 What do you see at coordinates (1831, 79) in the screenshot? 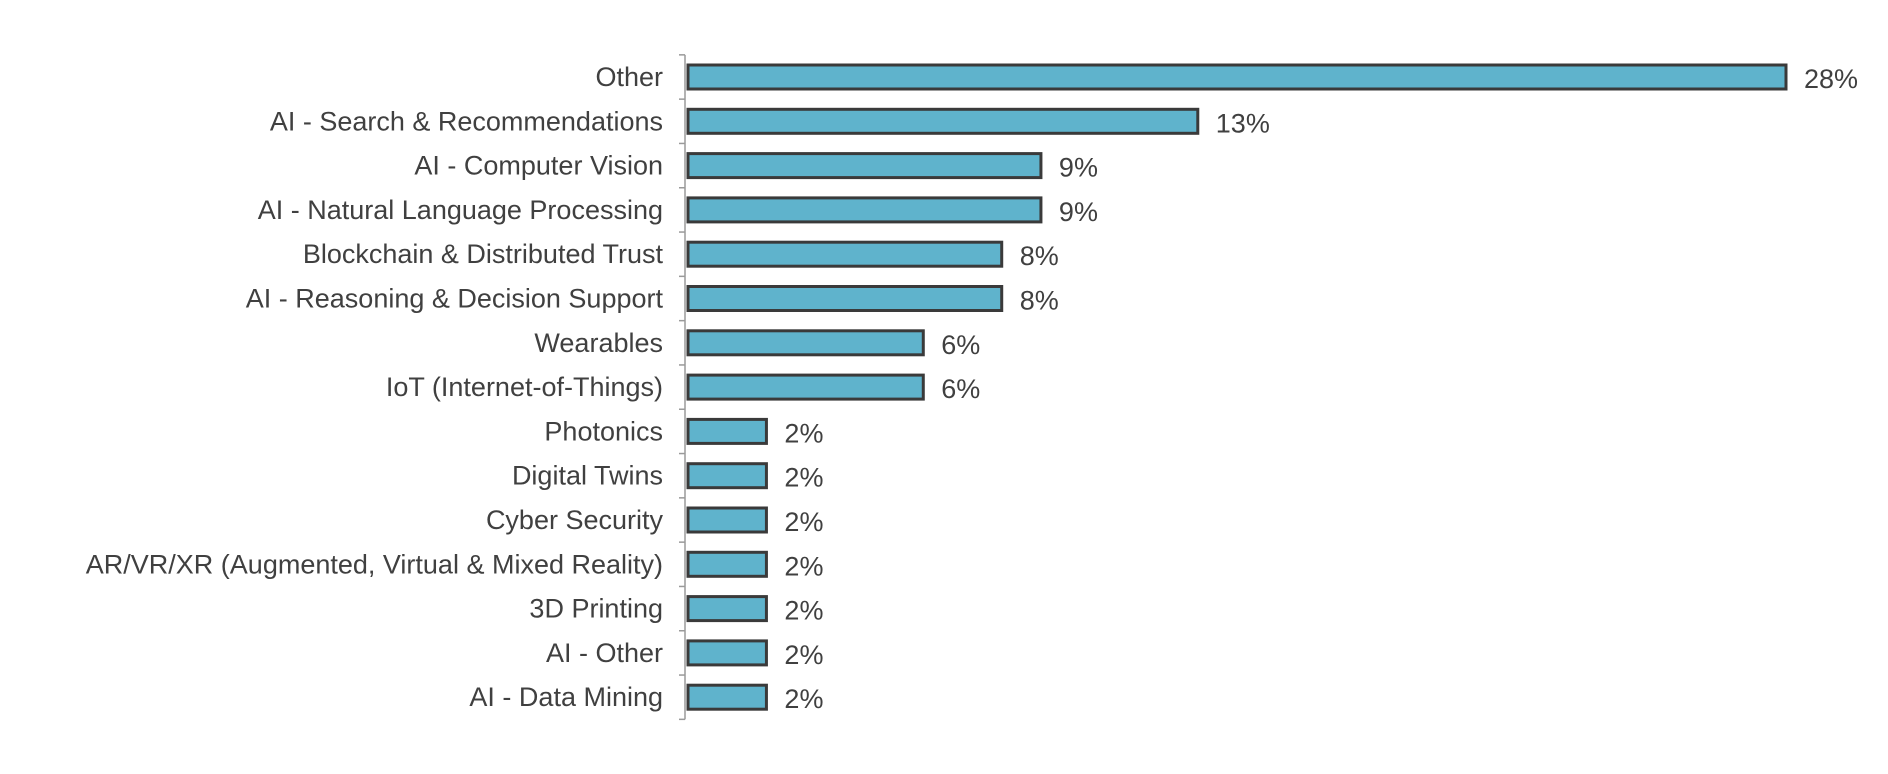
I see `data-label: 28%` at bounding box center [1831, 79].